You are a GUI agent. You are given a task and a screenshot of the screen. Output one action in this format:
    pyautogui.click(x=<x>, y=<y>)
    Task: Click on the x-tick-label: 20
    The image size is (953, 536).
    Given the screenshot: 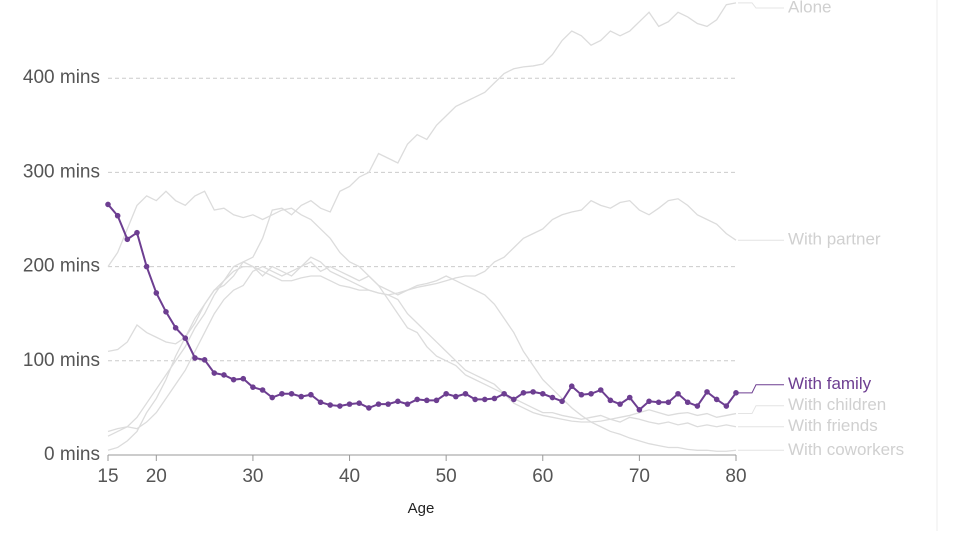 What is the action you would take?
    pyautogui.click(x=156, y=476)
    